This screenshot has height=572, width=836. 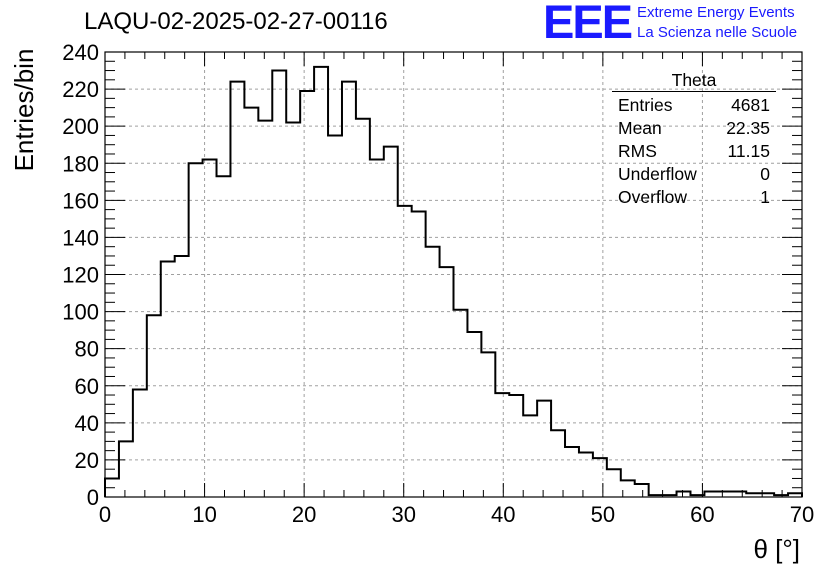 What do you see at coordinates (80, 312) in the screenshot?
I see `y-tick-label: 100` at bounding box center [80, 312].